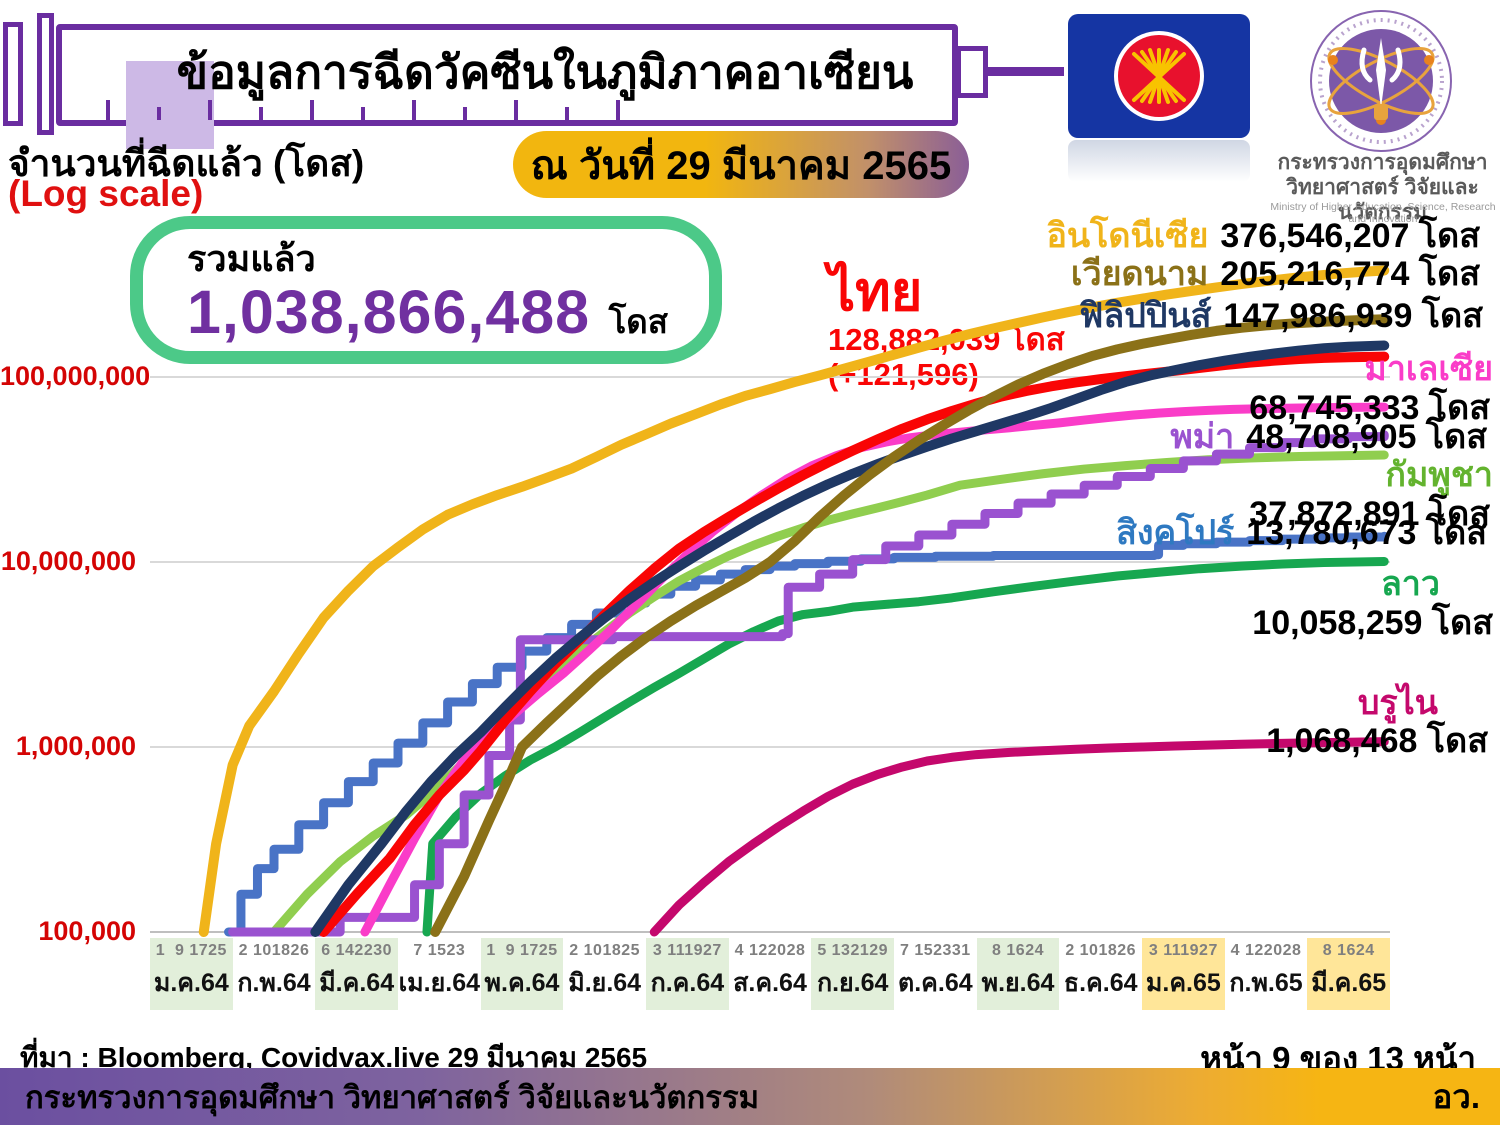 This screenshot has height=1125, width=1500. I want to click on asean-flag-icon, so click(1159, 76).